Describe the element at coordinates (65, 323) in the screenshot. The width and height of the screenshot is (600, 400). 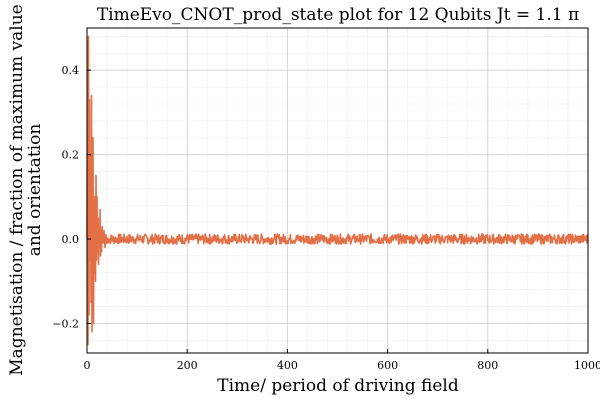
I see `y-tick-label: −0.2` at that location.